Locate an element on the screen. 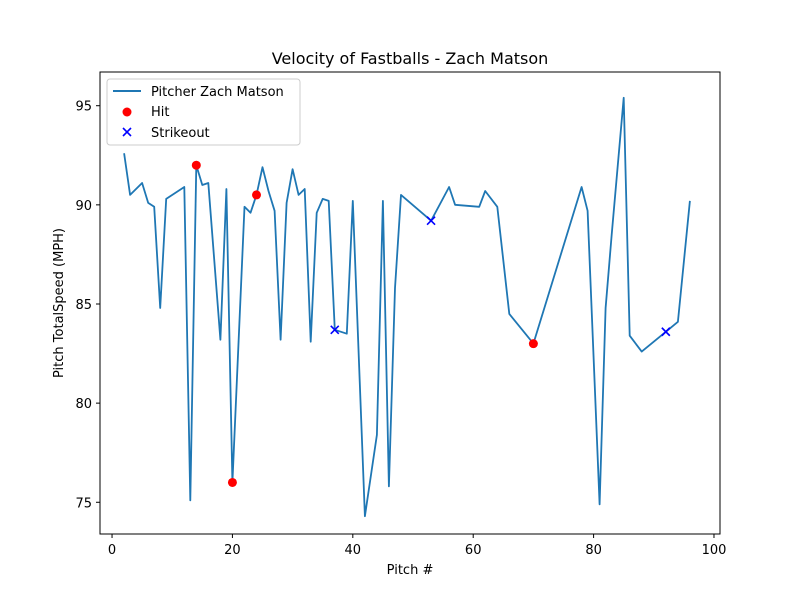 This screenshot has width=800, height=600. legend-box is located at coordinates (203, 112).